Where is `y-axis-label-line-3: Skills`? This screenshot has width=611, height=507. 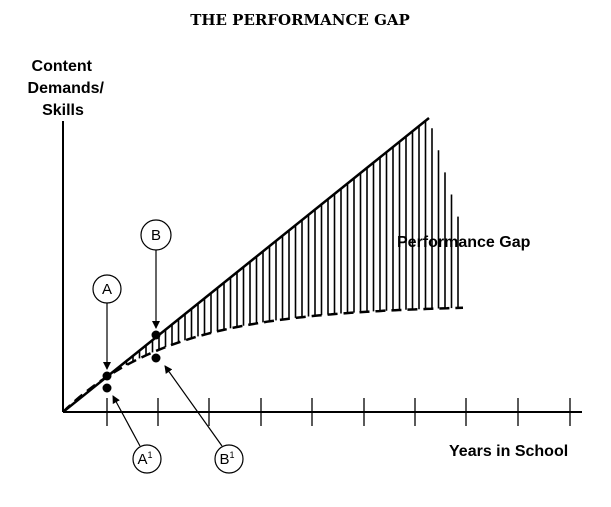 y-axis-label-line-3: Skills is located at coordinates (63, 110).